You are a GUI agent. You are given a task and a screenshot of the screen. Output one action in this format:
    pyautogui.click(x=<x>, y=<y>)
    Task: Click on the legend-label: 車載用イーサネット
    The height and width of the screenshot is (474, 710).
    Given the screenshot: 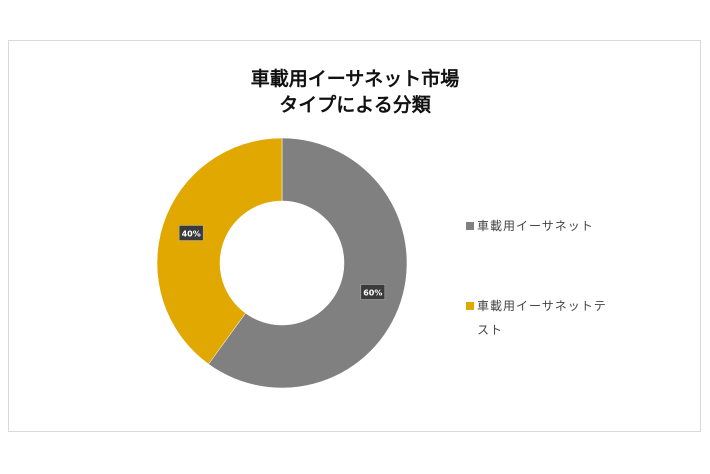 What is the action you would take?
    pyautogui.click(x=535, y=226)
    